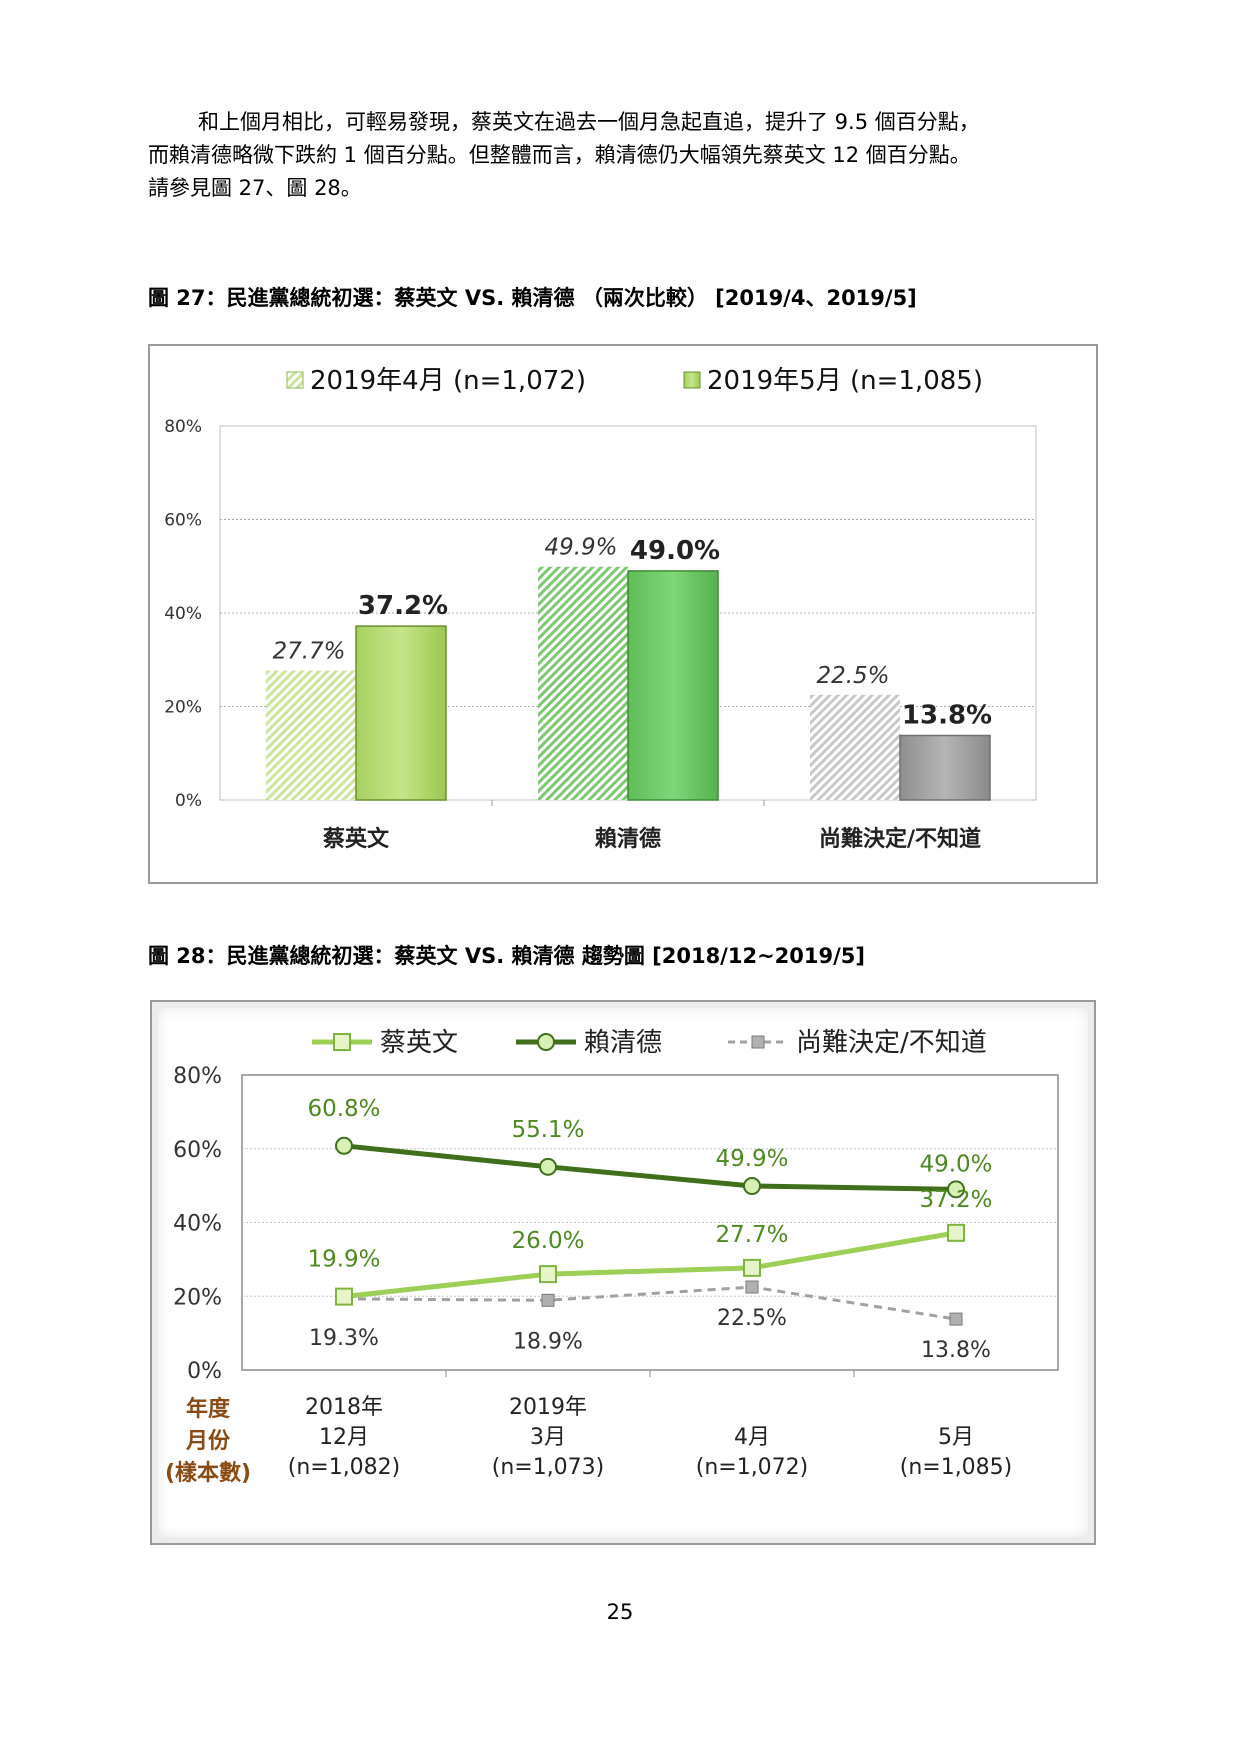  Describe the element at coordinates (692, 380) in the screenshot. I see `legend-swatch-may` at that location.